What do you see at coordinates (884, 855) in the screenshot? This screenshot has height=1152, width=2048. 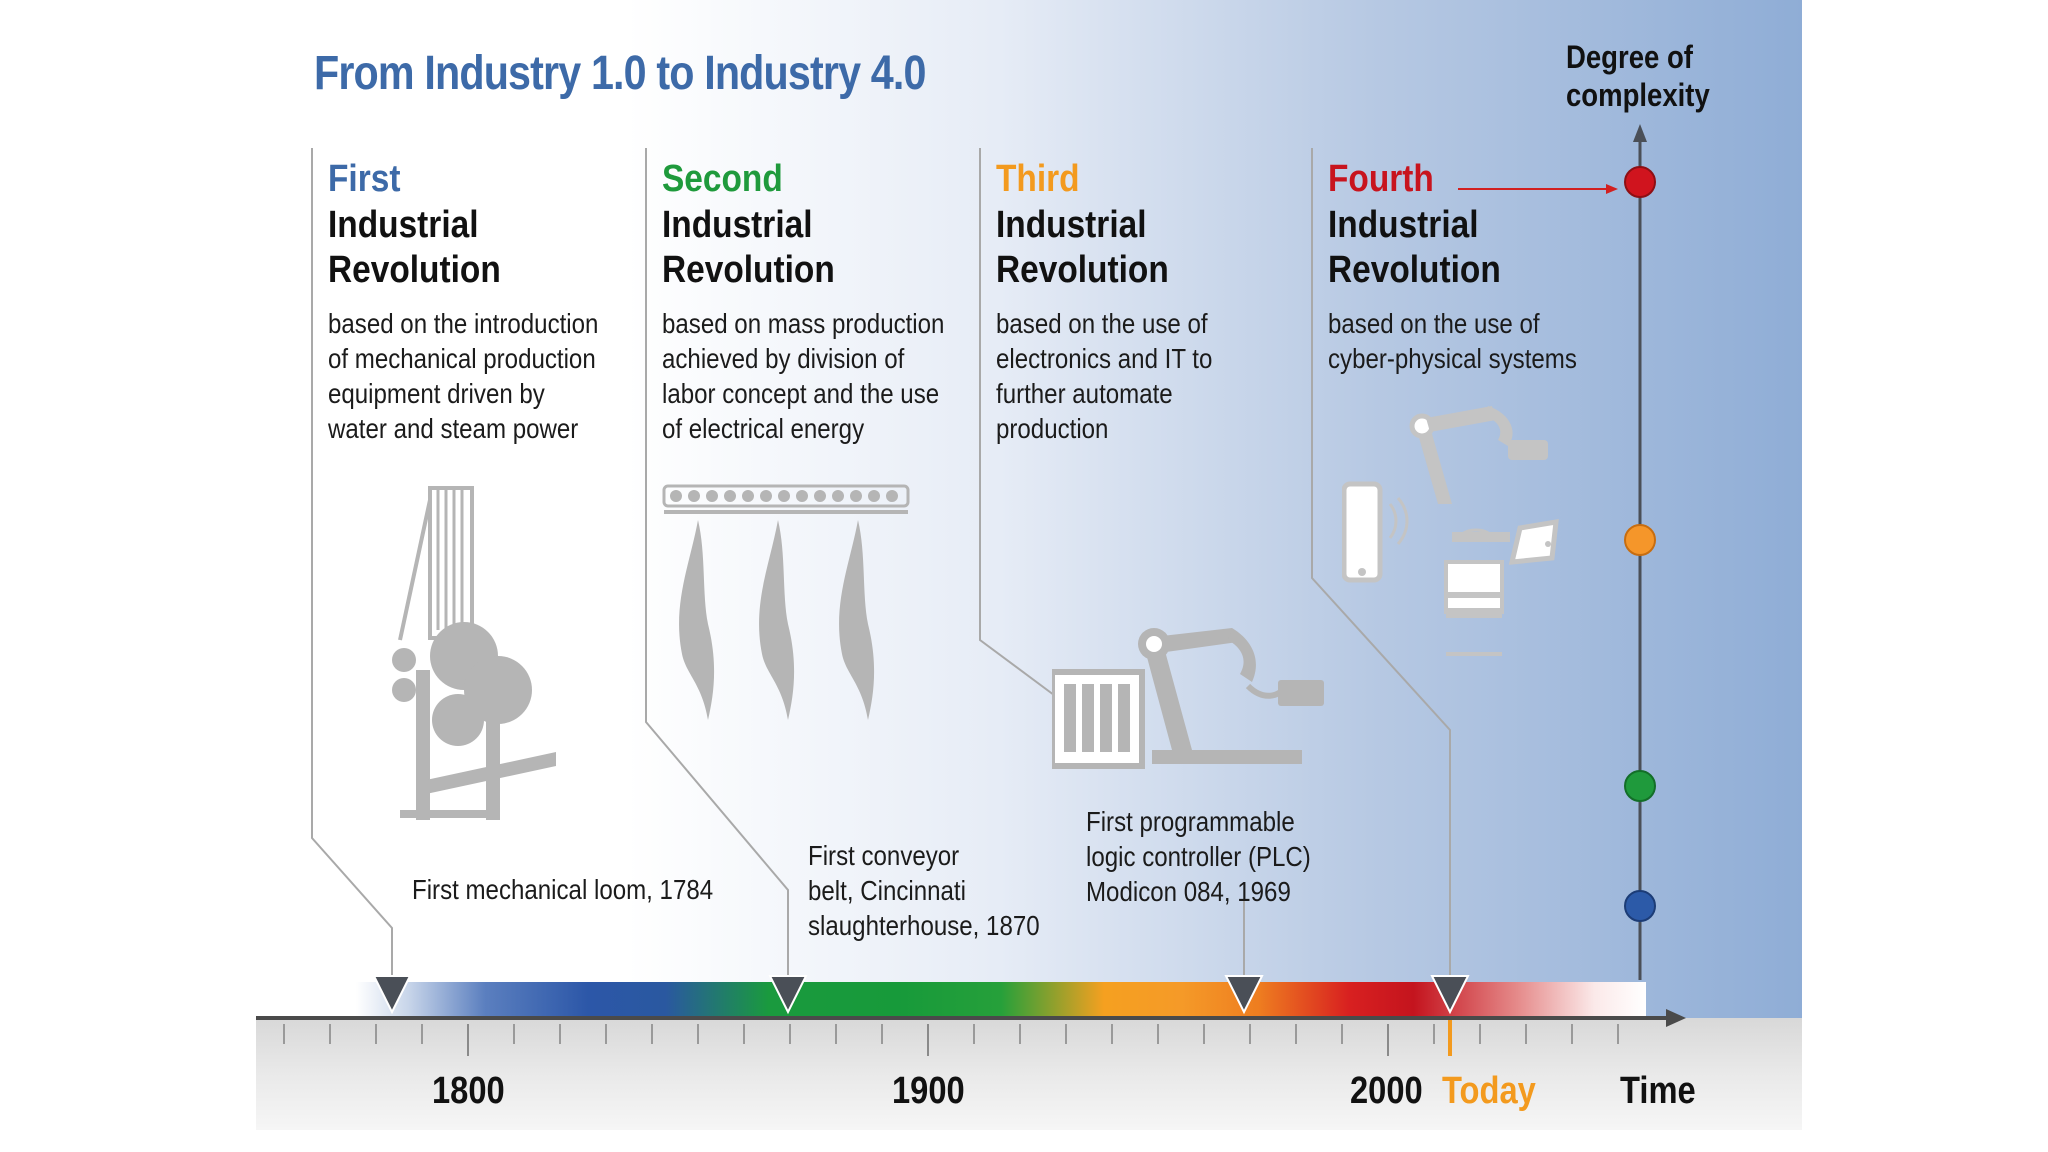 I see `milestone-line: First conveyor` at bounding box center [884, 855].